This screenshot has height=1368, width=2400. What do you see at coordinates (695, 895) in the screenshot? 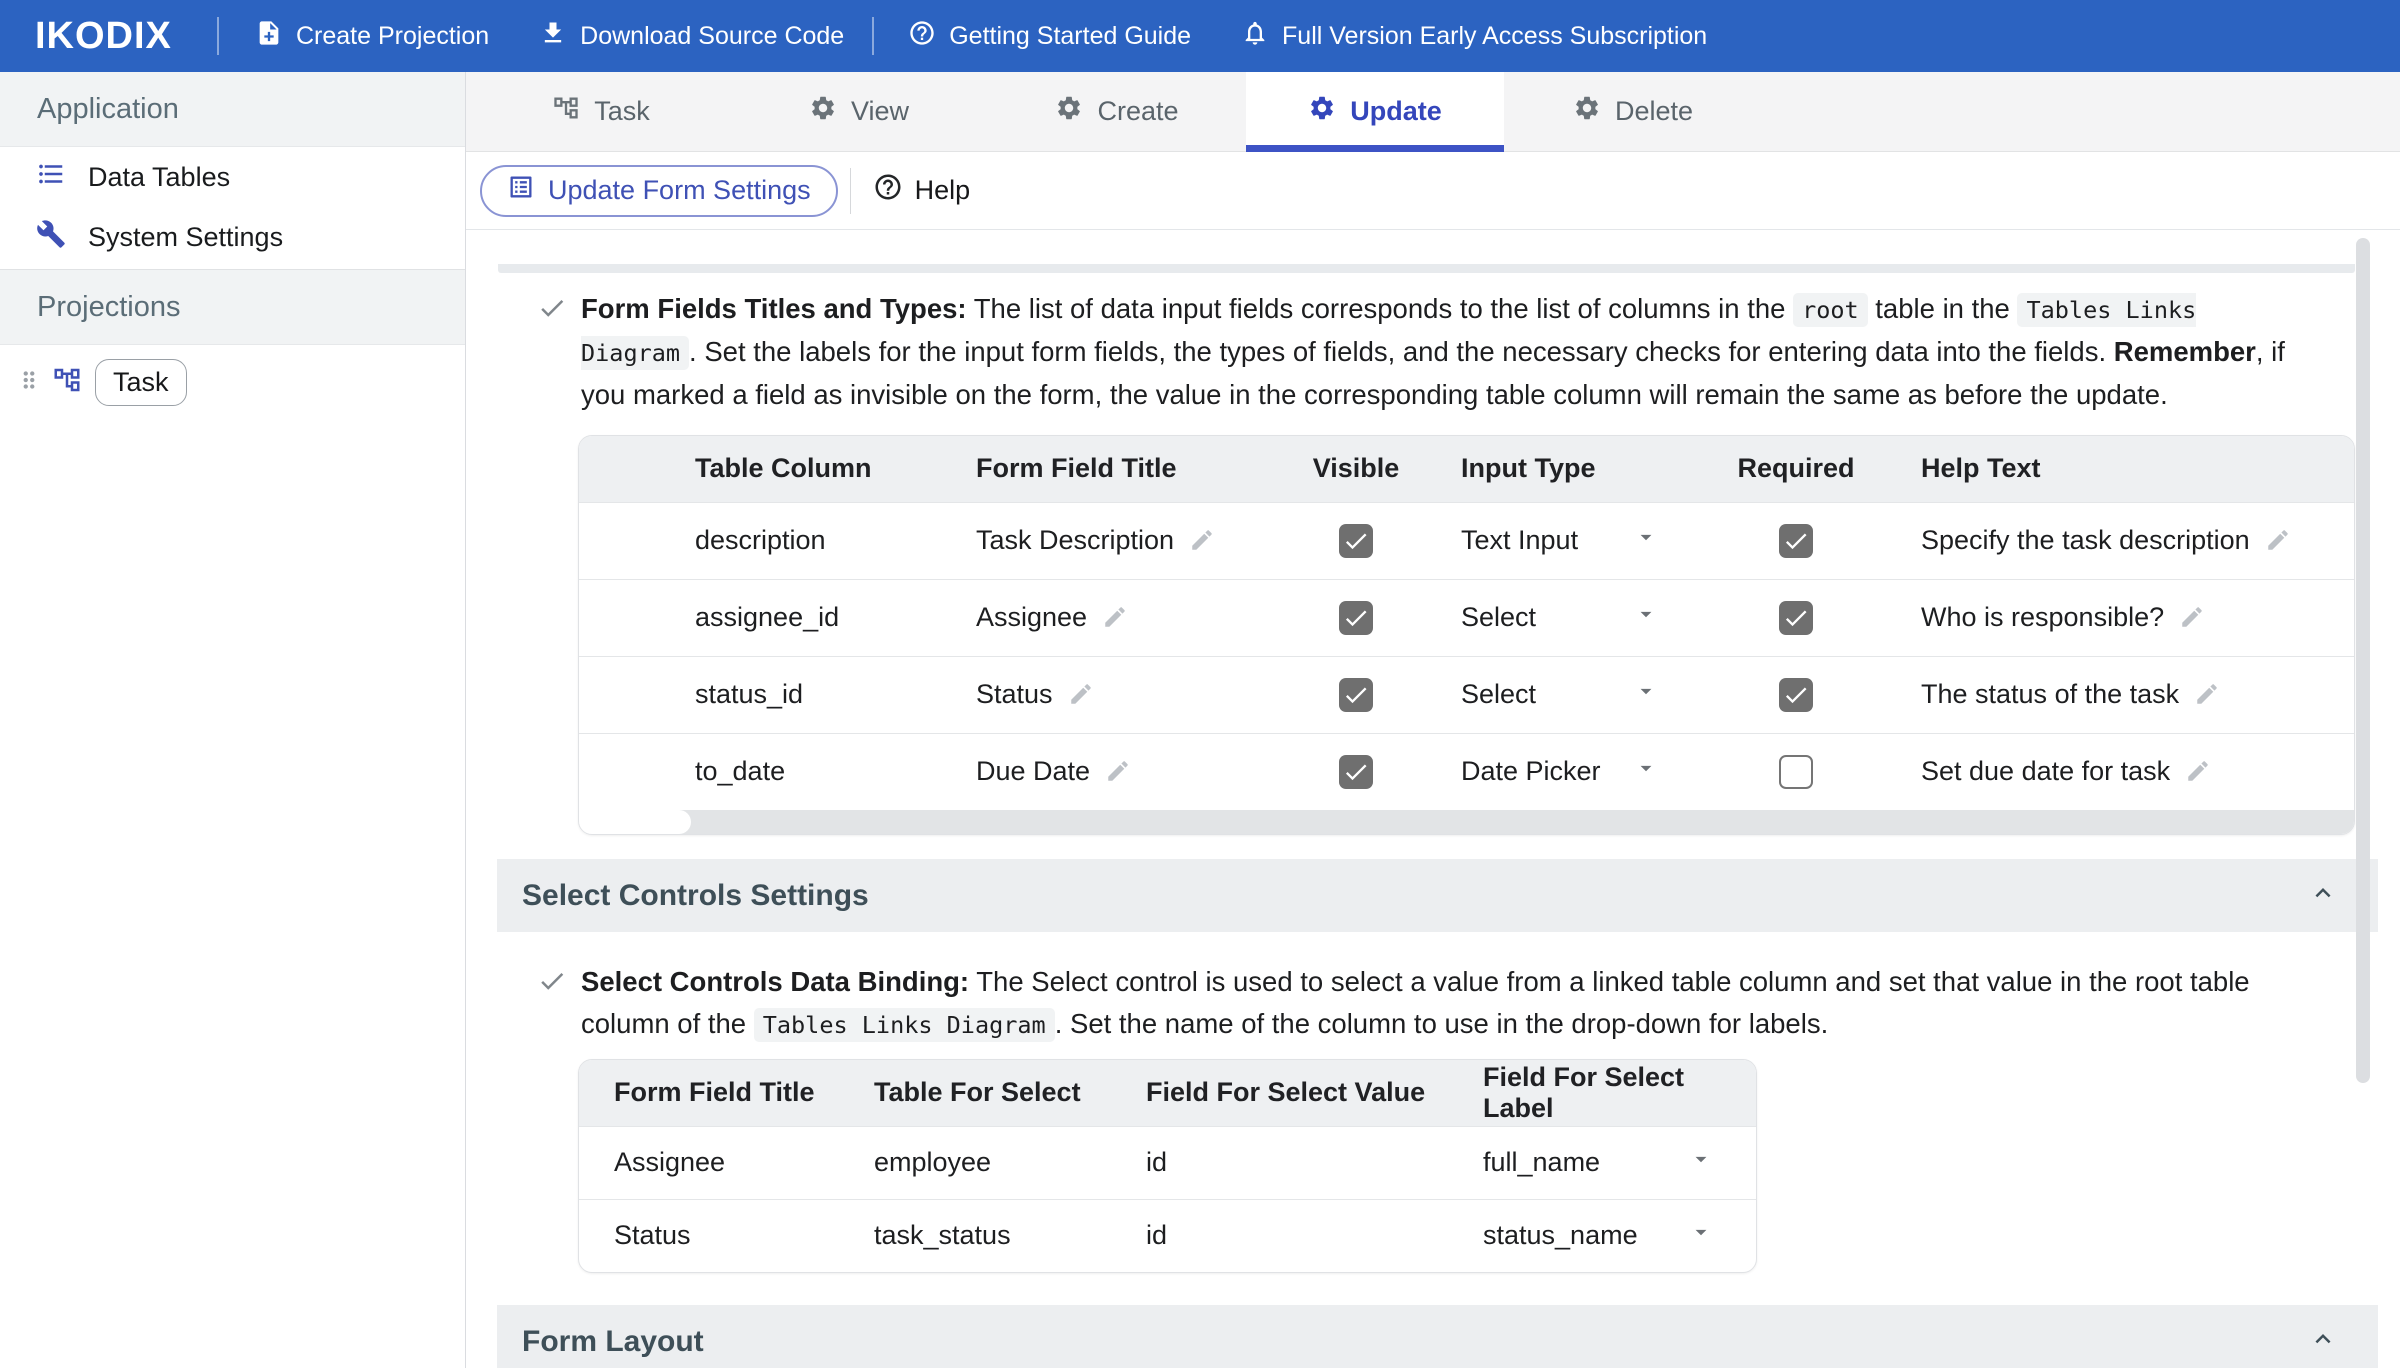
I see `section-title: Select Controls Settings` at bounding box center [695, 895].